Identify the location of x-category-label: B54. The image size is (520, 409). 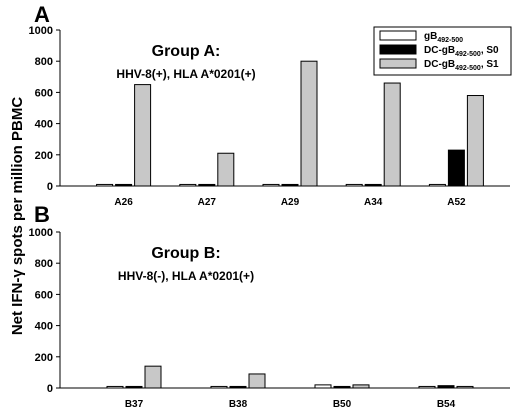
(446, 404).